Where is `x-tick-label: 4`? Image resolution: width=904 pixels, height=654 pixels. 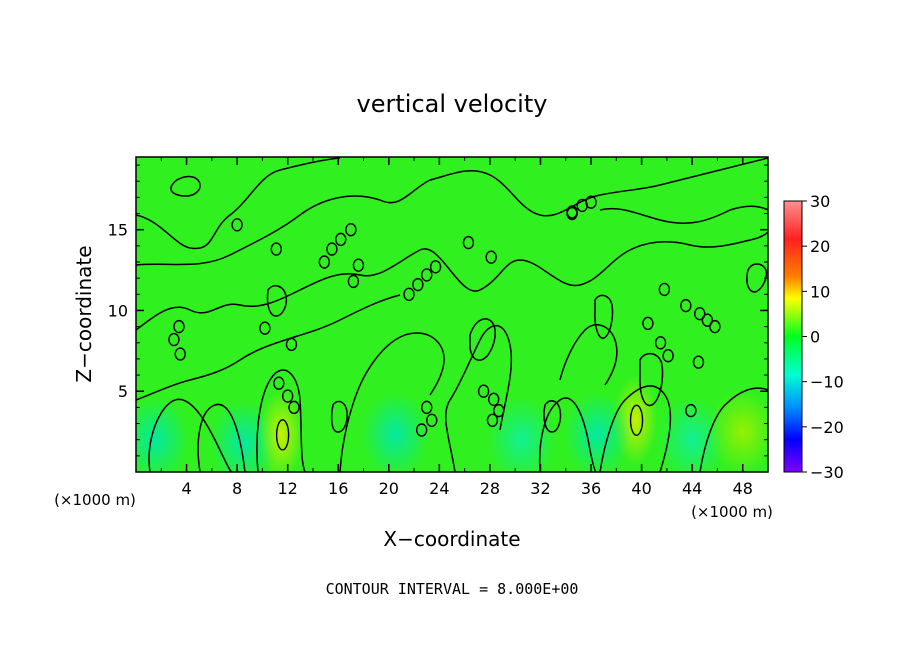 x-tick-label: 4 is located at coordinates (186, 488).